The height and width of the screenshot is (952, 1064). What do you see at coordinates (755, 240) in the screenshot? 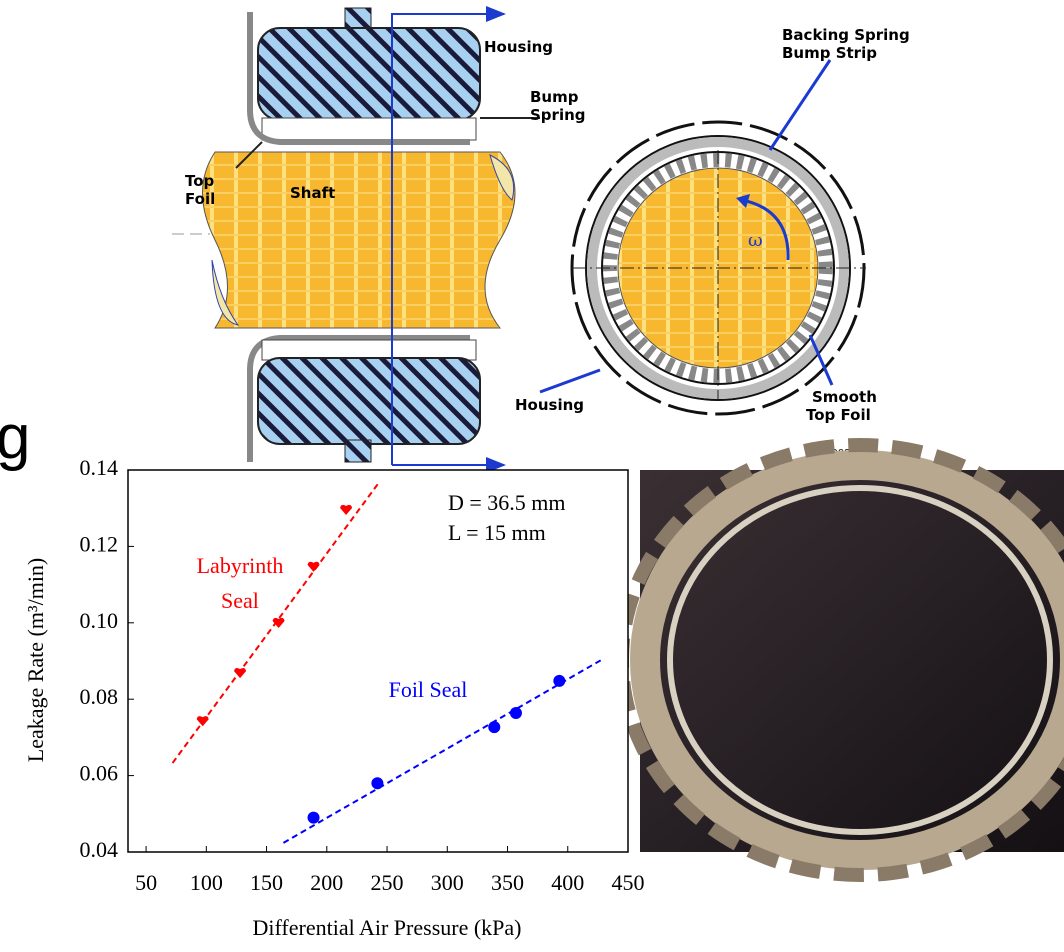
I see `label: ω` at bounding box center [755, 240].